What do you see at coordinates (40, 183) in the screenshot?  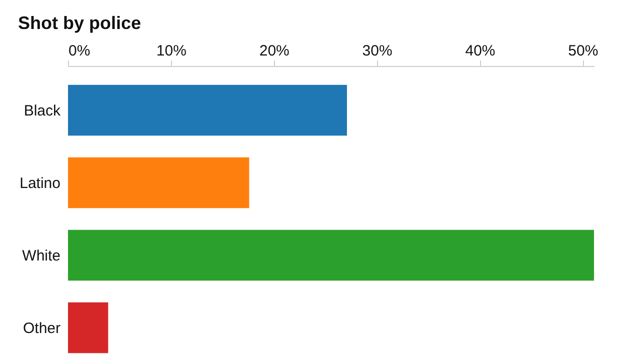 I see `y-tick-label: Latino` at bounding box center [40, 183].